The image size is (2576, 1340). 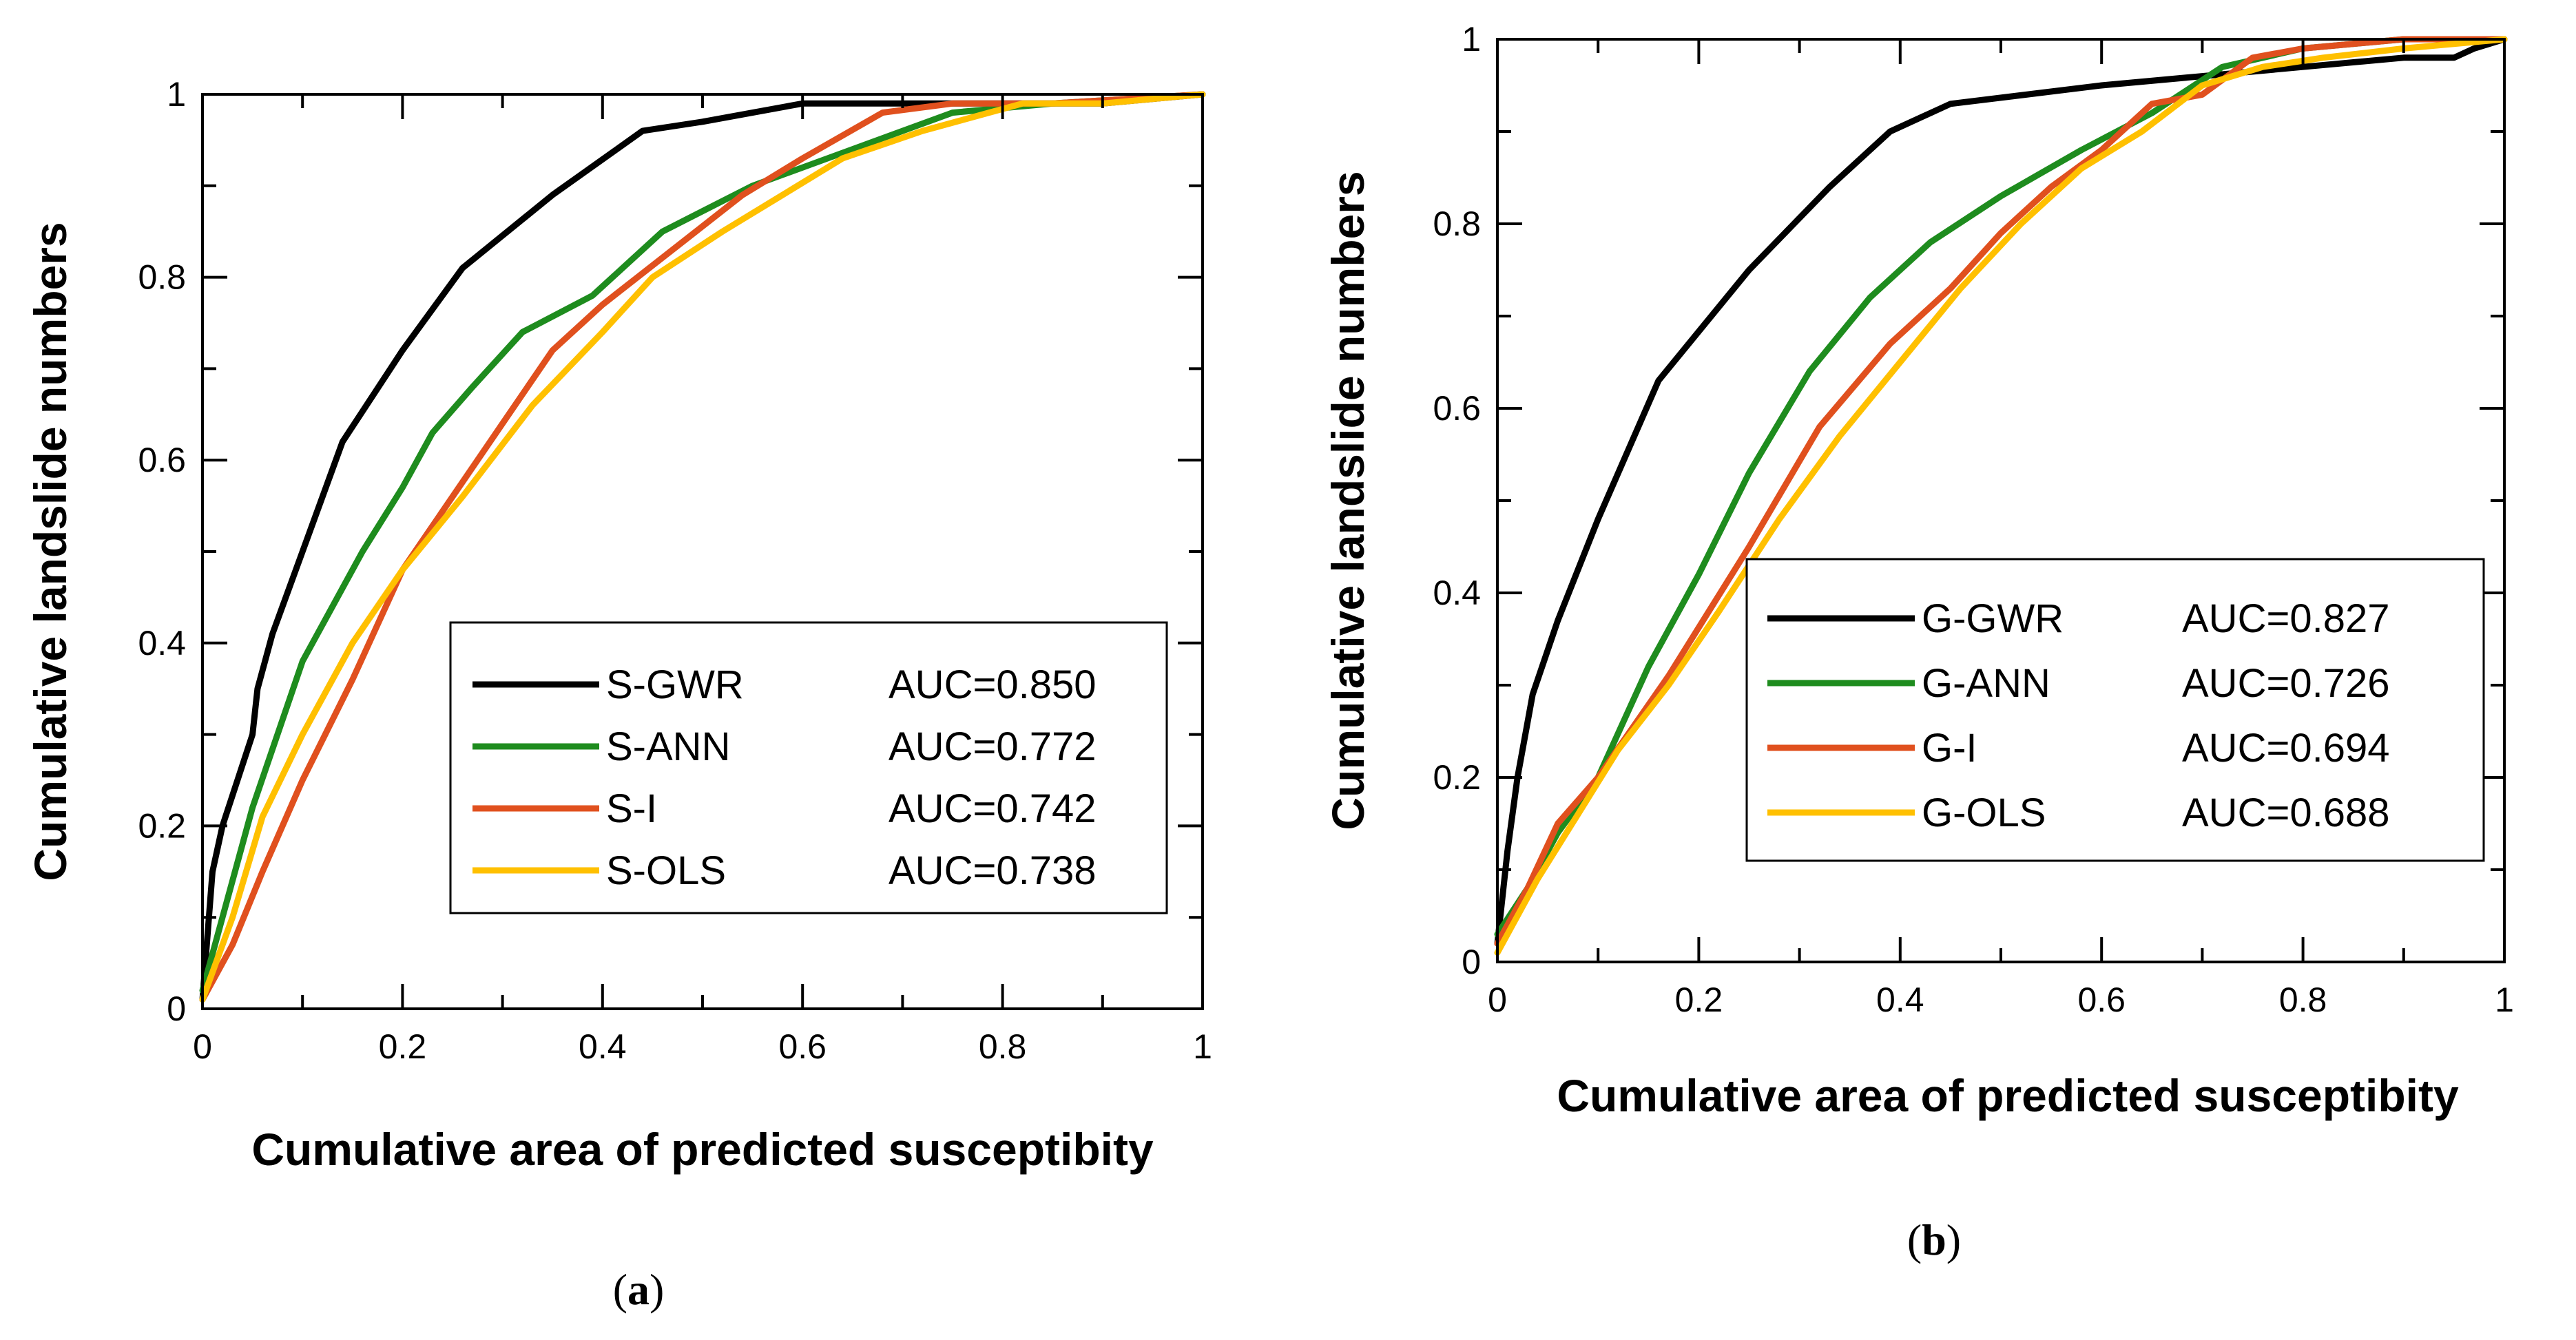 I want to click on legend-name-b-g-ann: G-ANN, so click(x=1986, y=683).